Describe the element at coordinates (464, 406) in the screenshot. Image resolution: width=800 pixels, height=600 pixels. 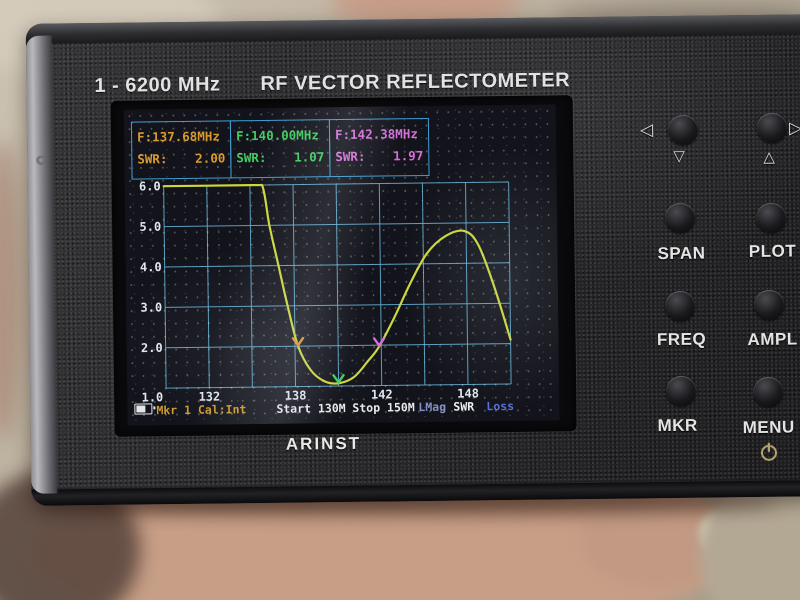
I see `mode-swr-active: SWR` at that location.